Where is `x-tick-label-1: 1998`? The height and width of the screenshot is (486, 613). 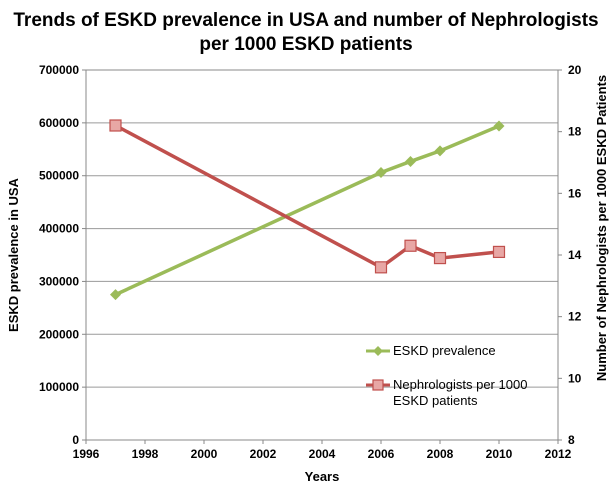 x-tick-label-1: 1998 is located at coordinates (145, 454).